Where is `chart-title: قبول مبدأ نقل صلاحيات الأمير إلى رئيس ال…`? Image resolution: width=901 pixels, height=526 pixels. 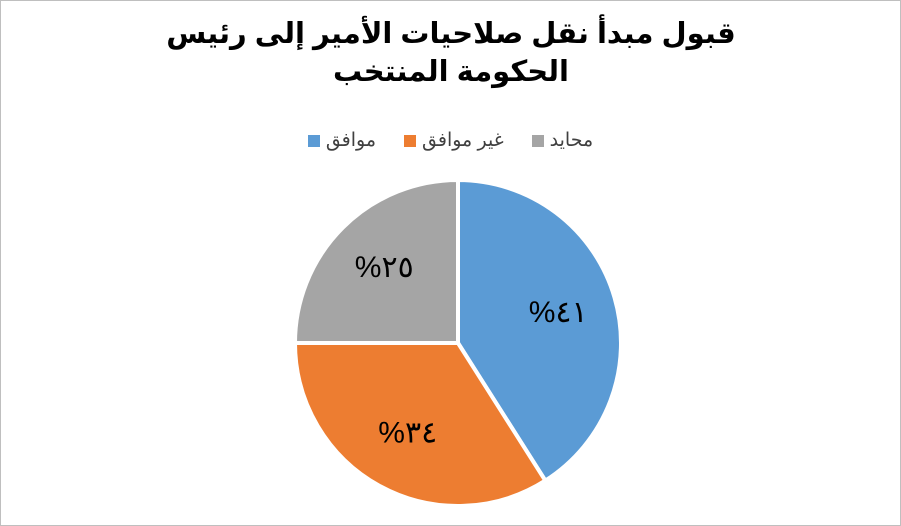
chart-title: قبول مبدأ نقل صلاحيات الأمير إلى رئيس ال… is located at coordinates (451, 53).